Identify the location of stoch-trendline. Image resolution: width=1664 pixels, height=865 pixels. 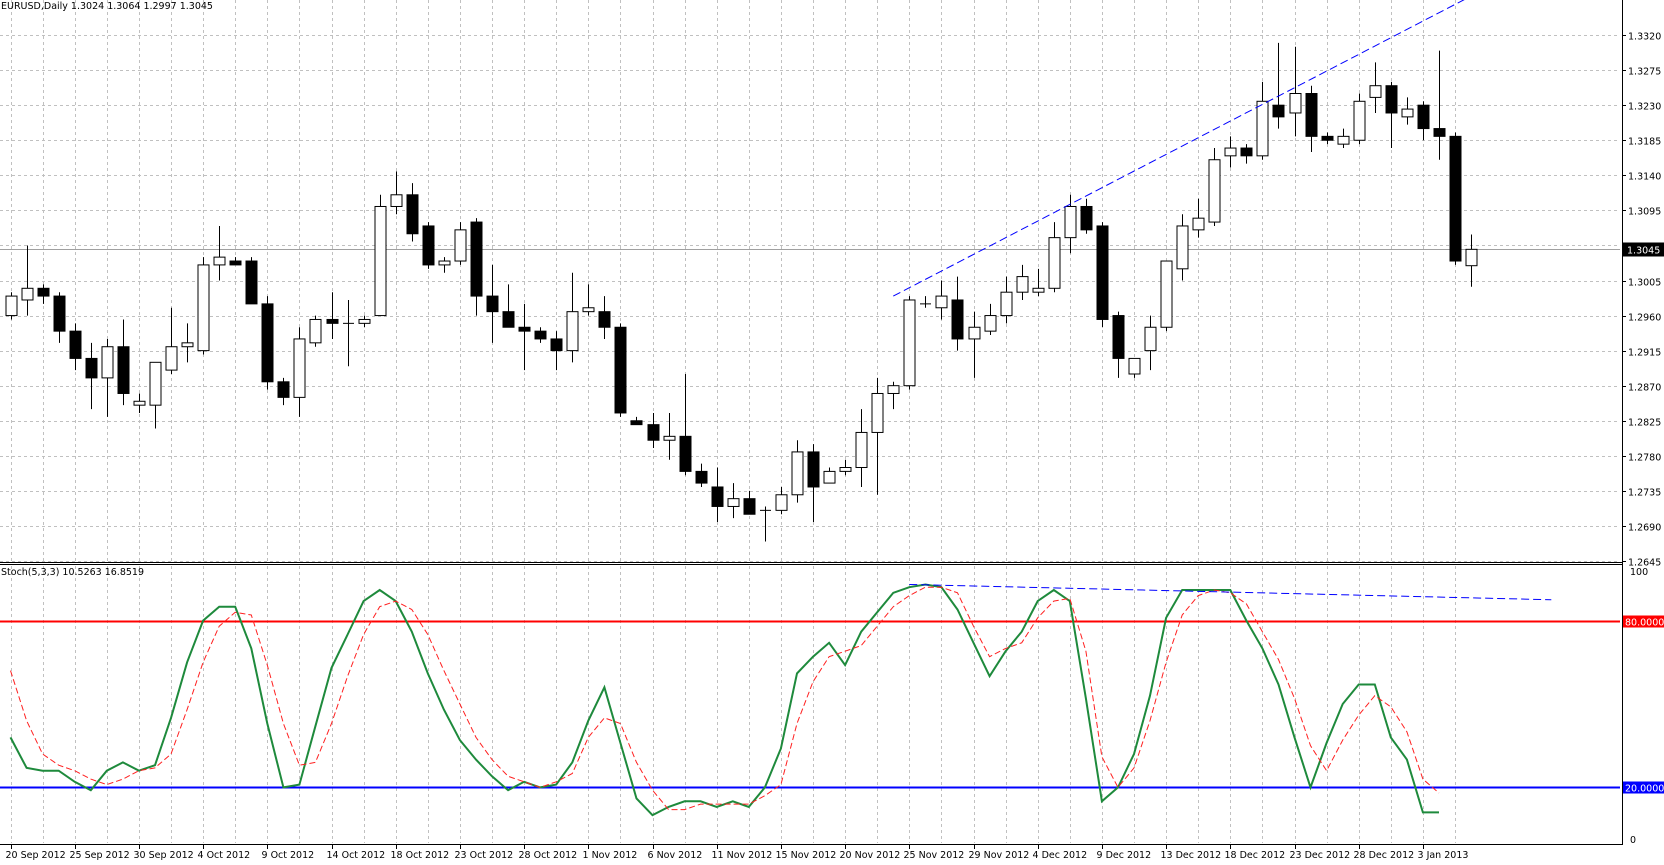
(1230, 592).